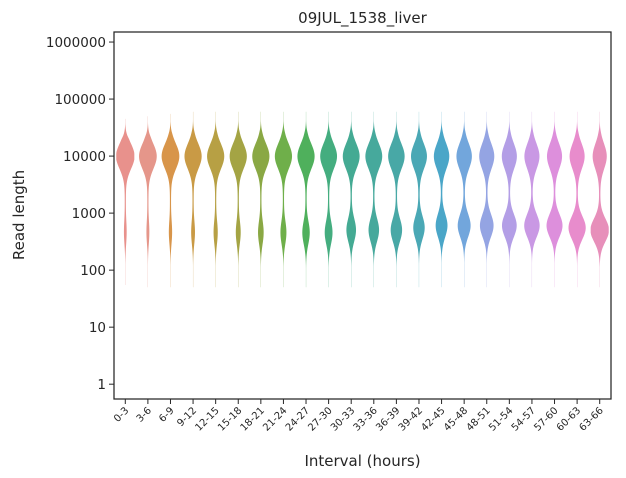 This screenshot has height=478, width=626. Describe the element at coordinates (84, 157) in the screenshot. I see `y-tick-label: 10000` at that location.